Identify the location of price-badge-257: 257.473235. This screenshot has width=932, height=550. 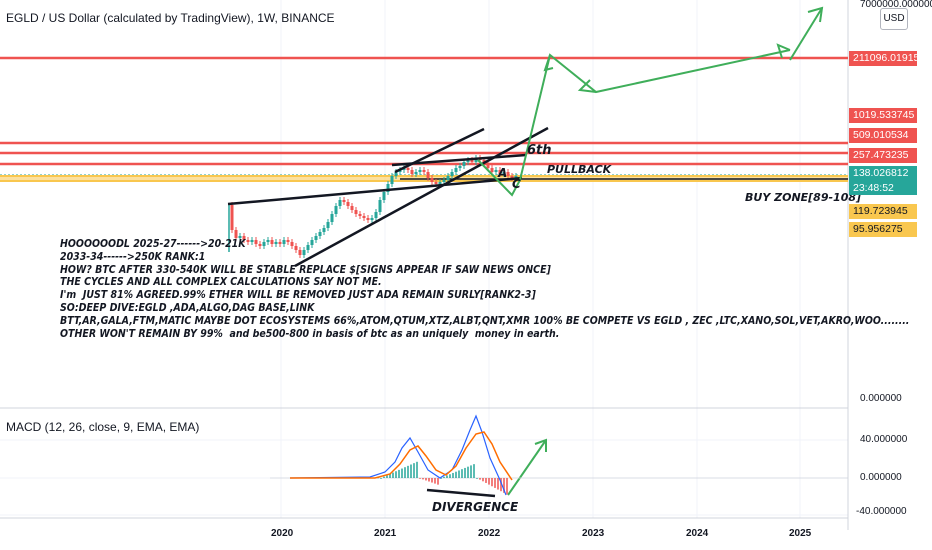
(883, 155).